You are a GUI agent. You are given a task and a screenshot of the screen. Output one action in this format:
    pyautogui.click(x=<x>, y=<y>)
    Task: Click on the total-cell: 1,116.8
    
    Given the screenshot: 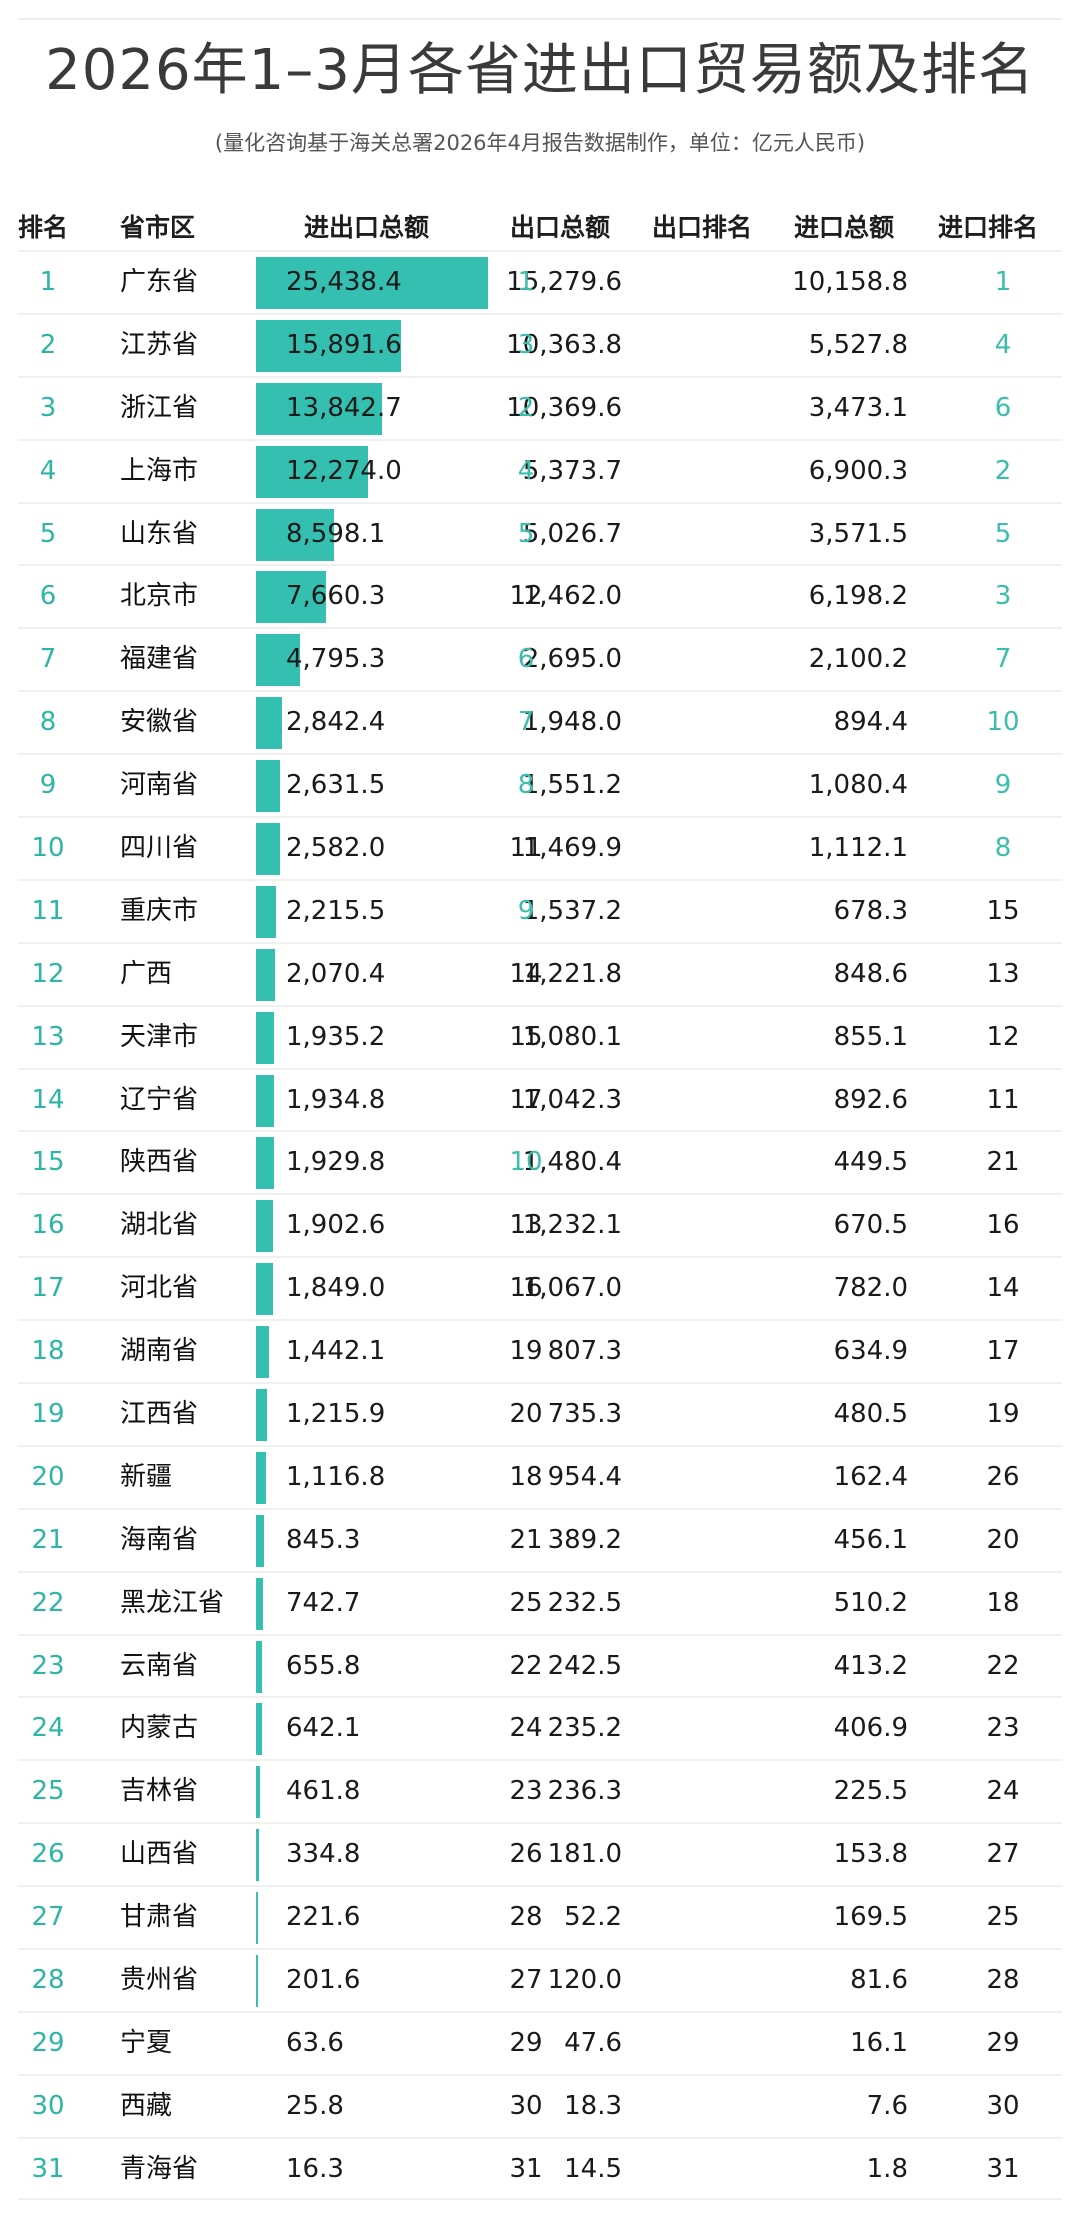 What is the action you would take?
    pyautogui.click(x=336, y=1476)
    